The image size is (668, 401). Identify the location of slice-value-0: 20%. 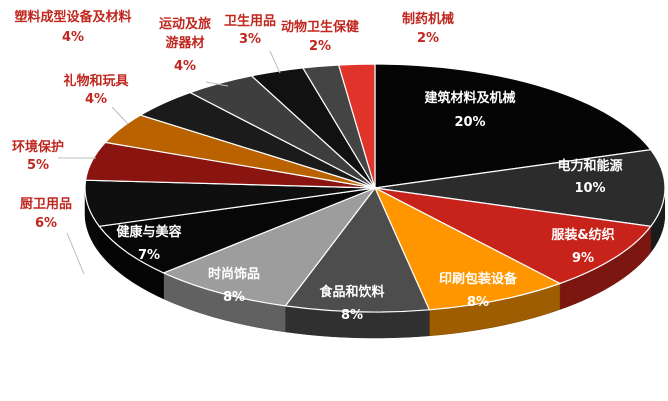
(469, 122).